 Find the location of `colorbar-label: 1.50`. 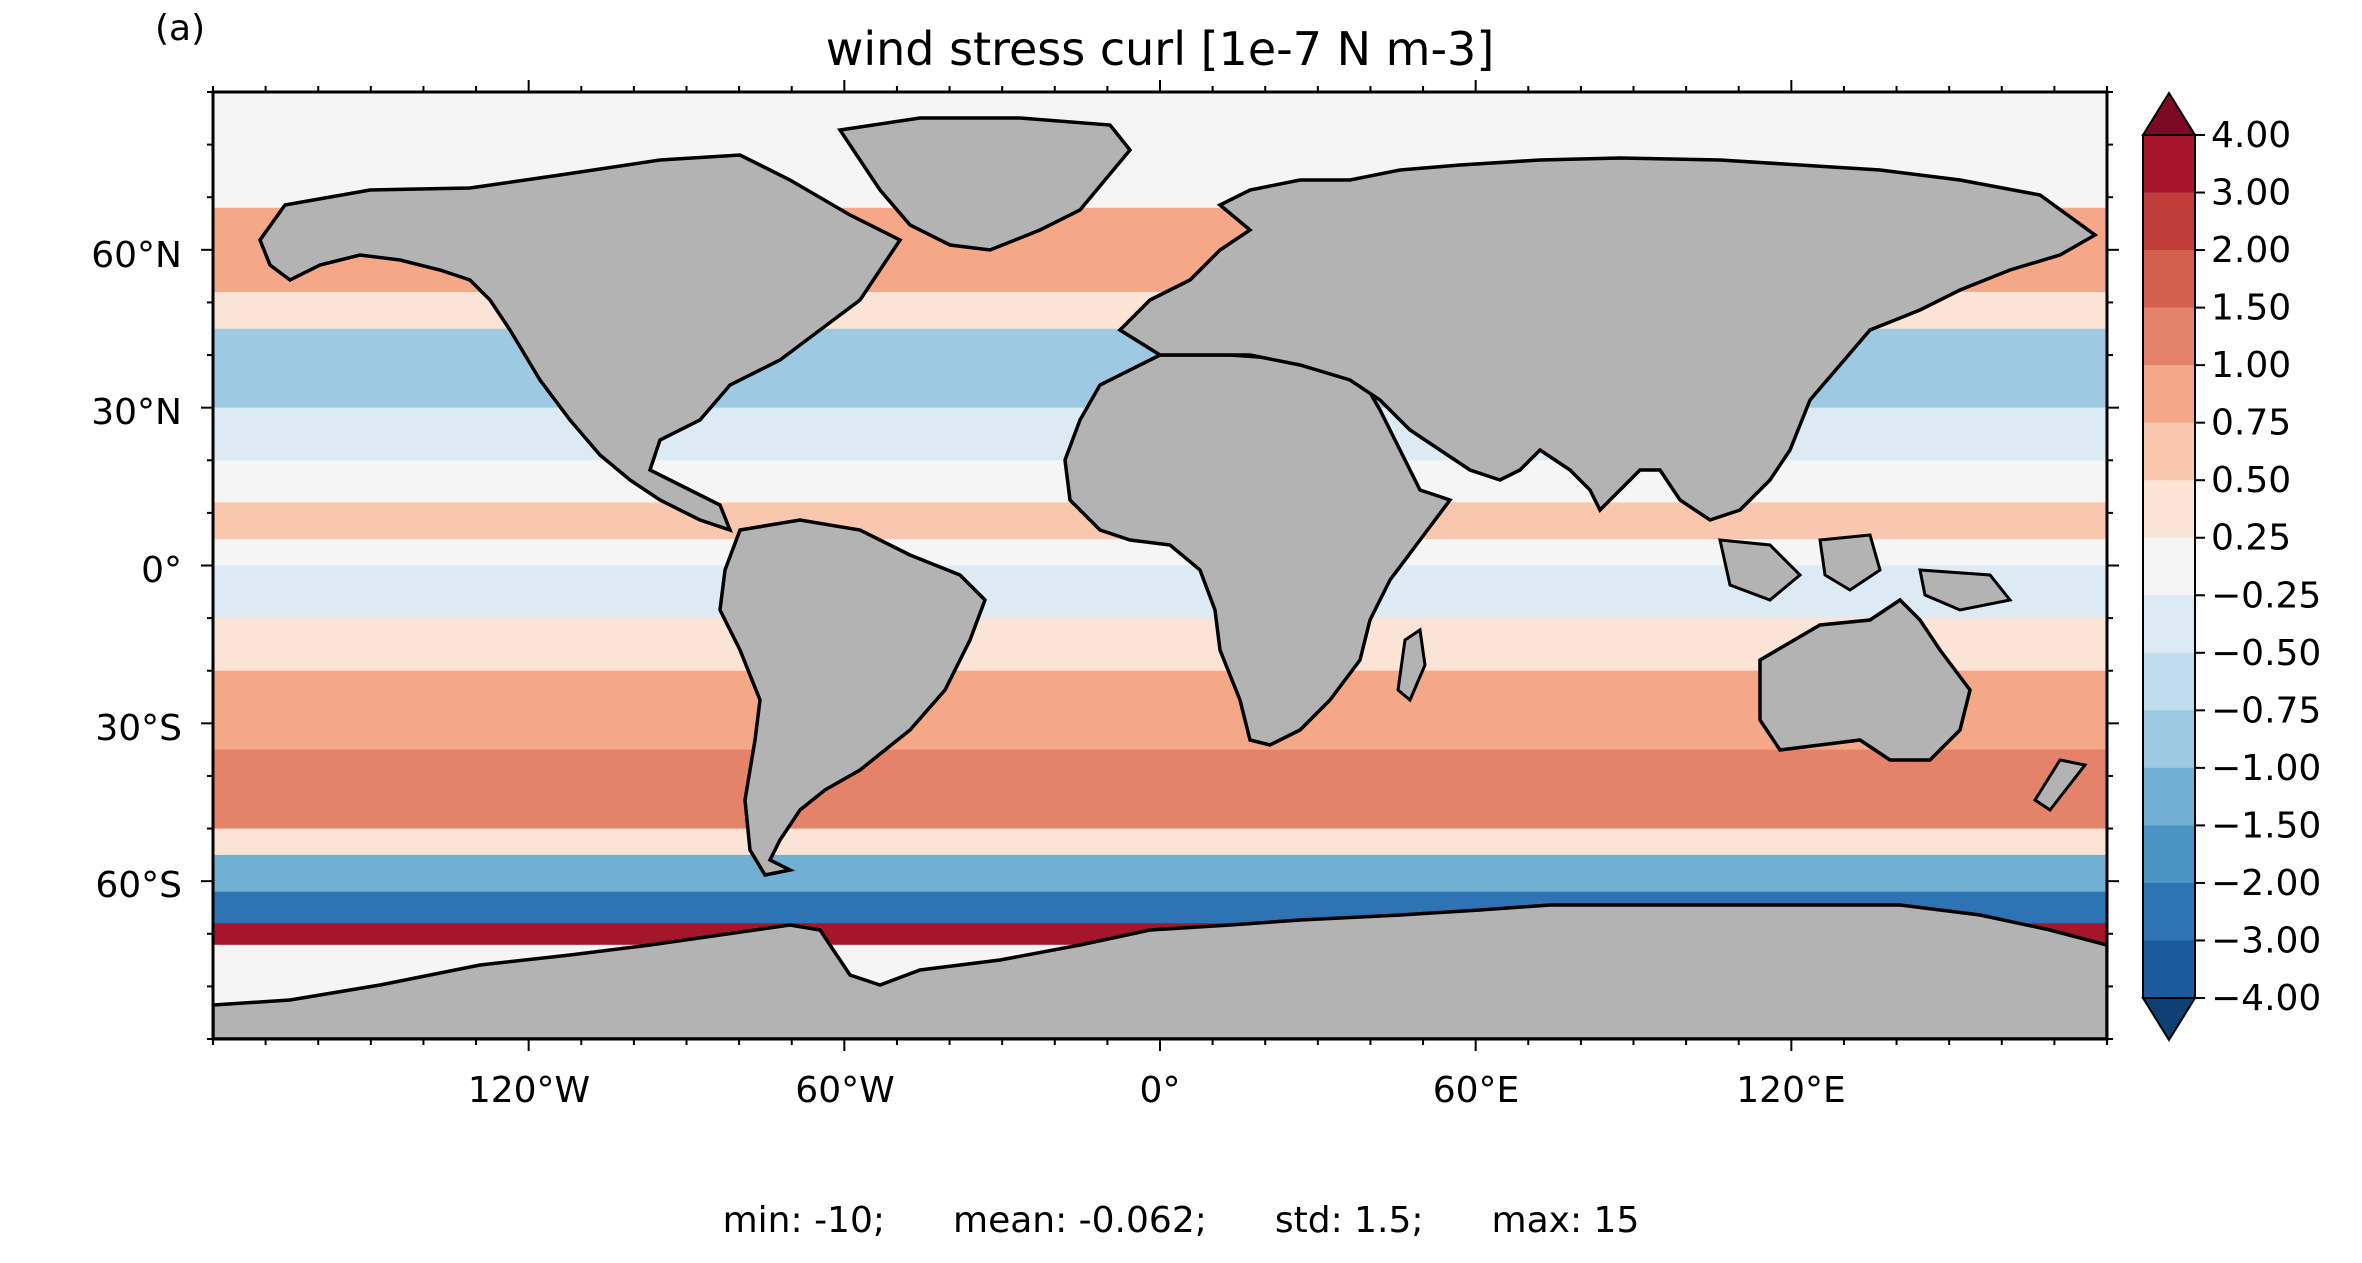

colorbar-label: 1.50 is located at coordinates (2251, 308).